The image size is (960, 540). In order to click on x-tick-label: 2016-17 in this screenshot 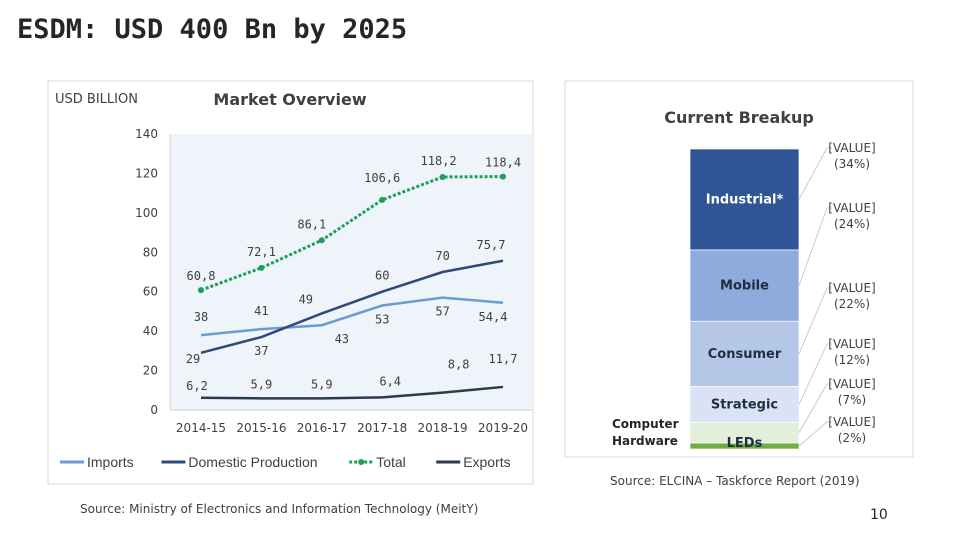, I will do `click(322, 428)`.